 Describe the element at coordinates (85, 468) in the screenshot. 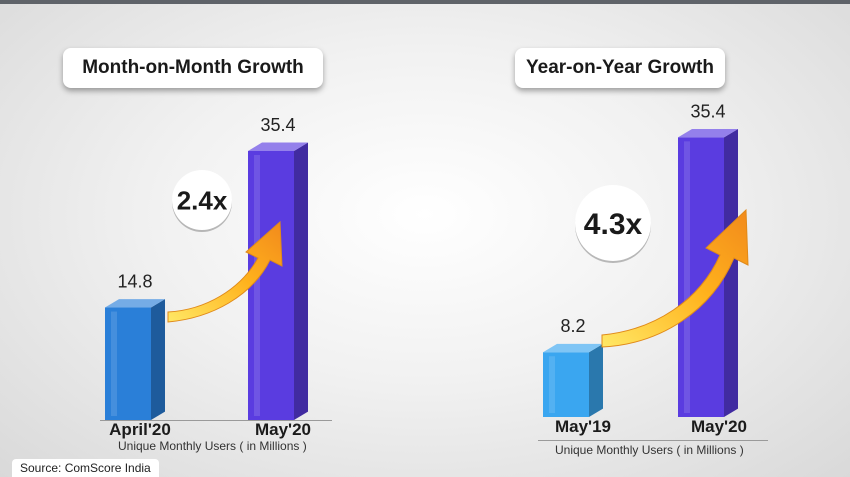

I see `source-note: Source: ComScore India` at that location.